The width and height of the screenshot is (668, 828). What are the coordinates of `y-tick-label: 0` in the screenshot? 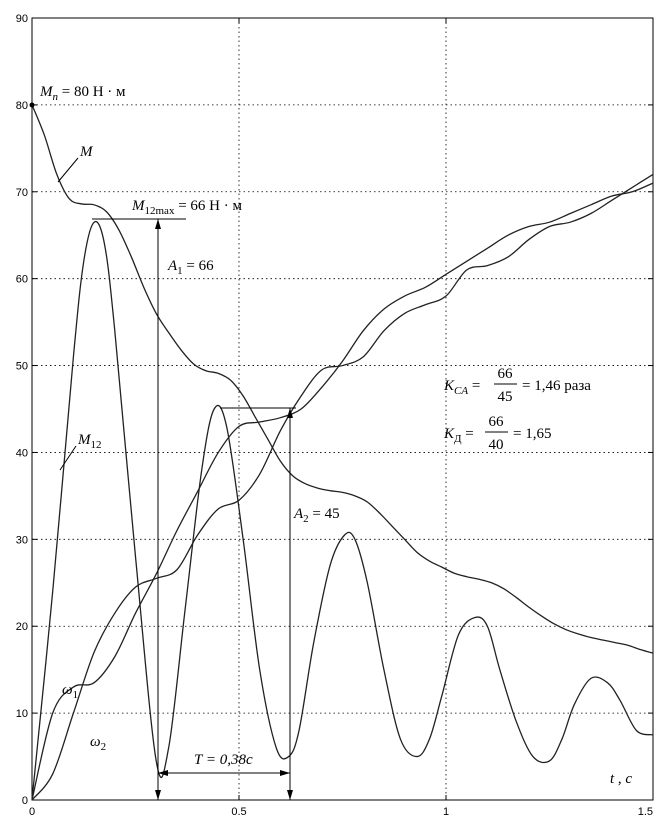 It's located at (25, 801).